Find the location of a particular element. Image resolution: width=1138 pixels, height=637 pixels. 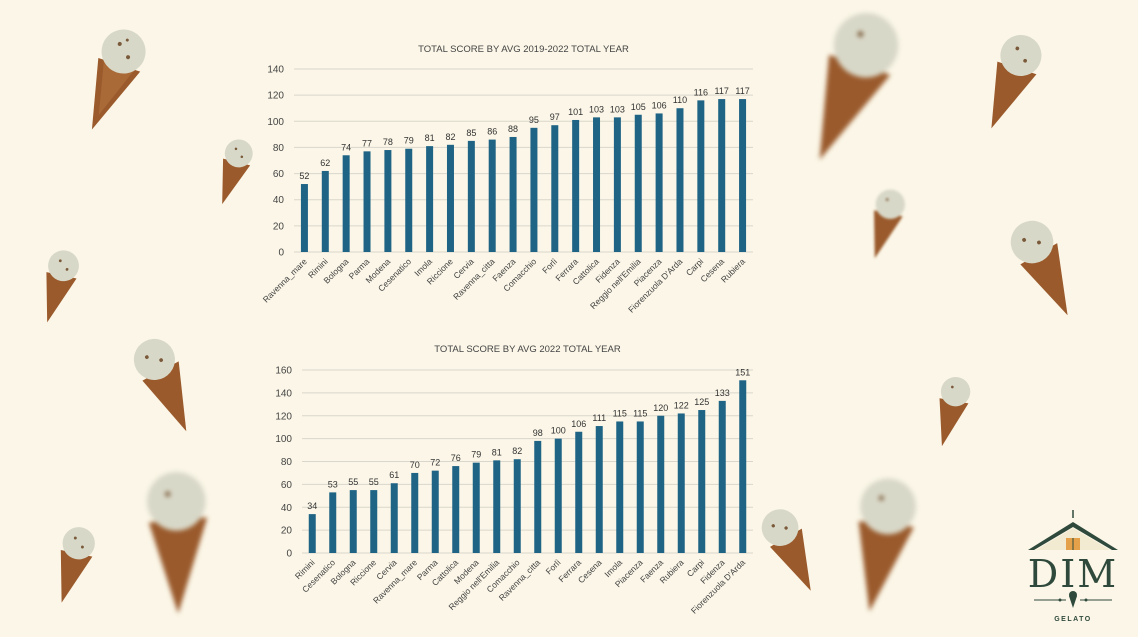

y-tick-label: 20 is located at coordinates (287, 531).